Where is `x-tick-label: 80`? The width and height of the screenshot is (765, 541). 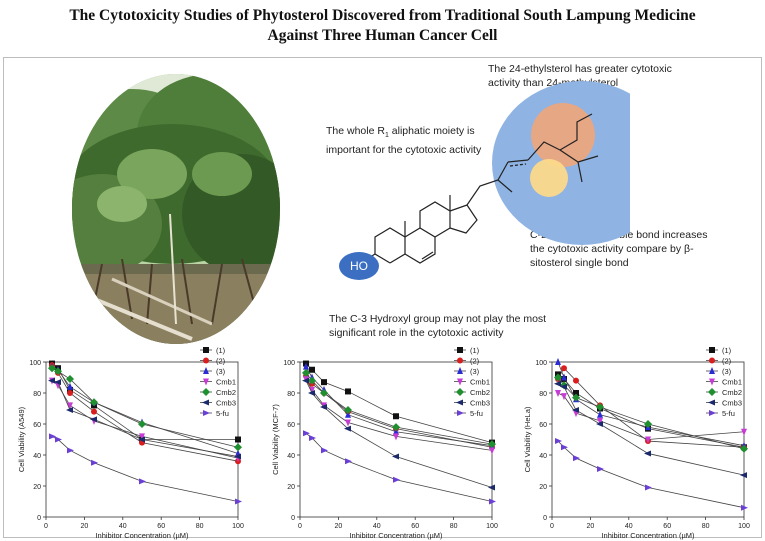
x-tick-label: 80 is located at coordinates (706, 526).